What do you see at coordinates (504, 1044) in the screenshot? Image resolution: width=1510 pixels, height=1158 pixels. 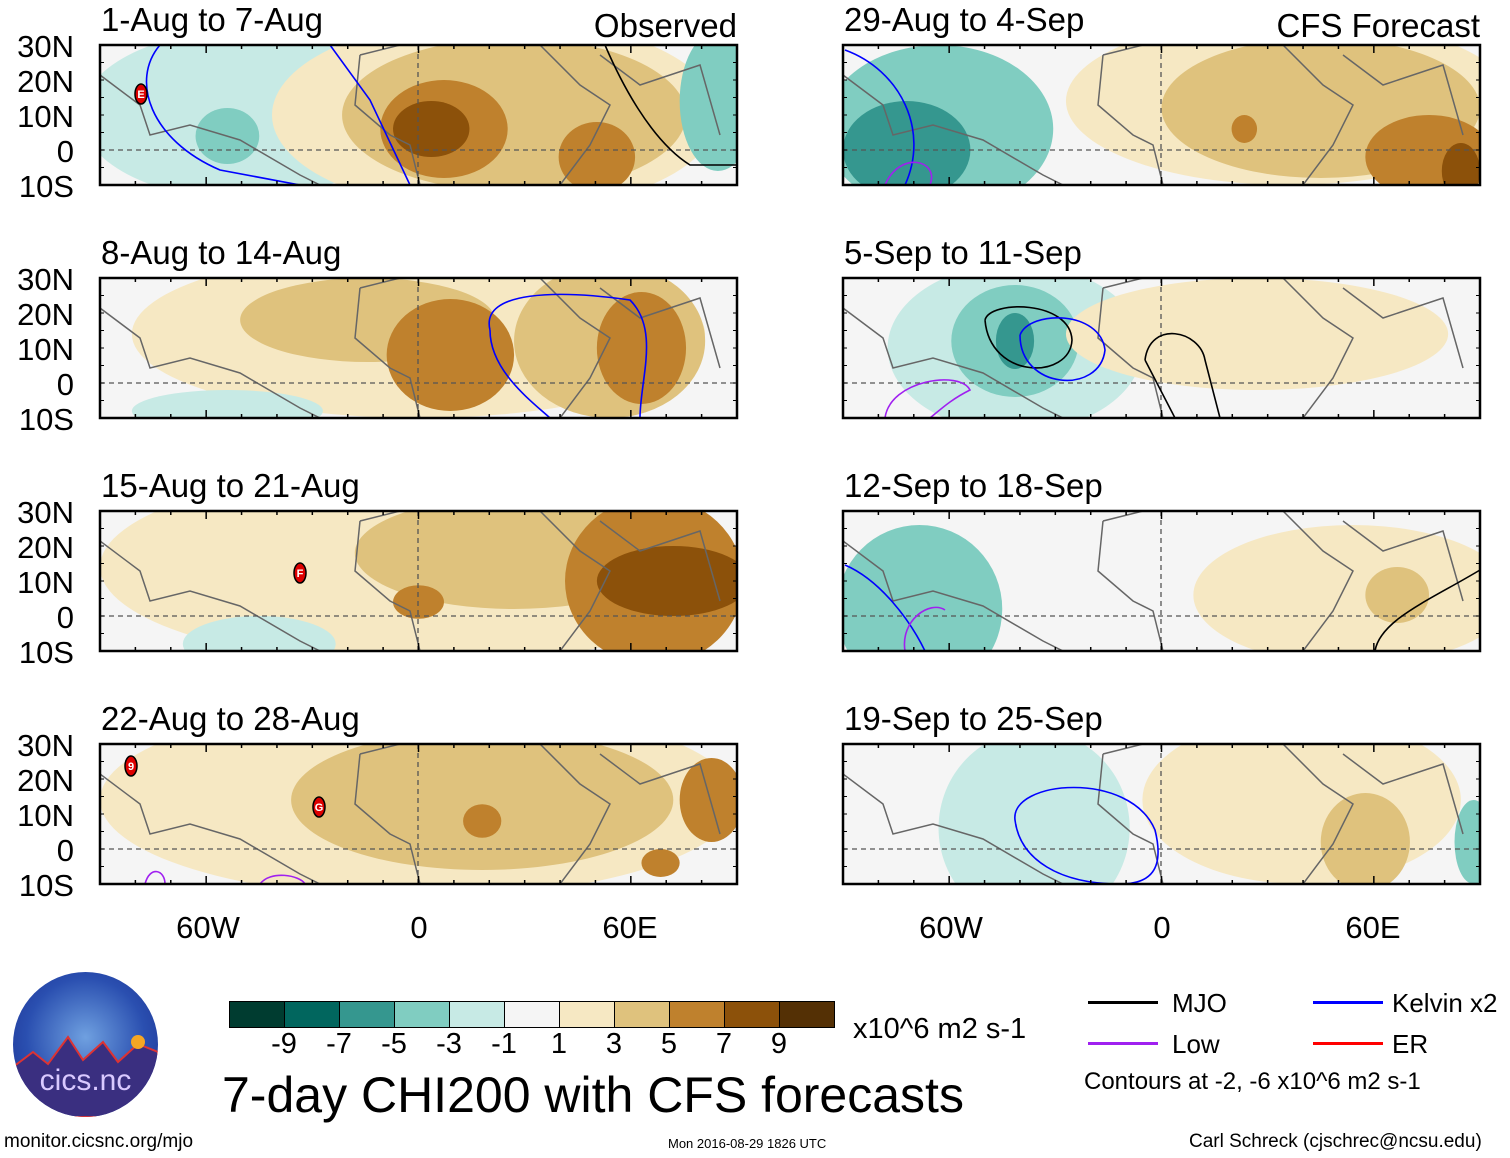 I see `colorbar-tick-label: -1` at bounding box center [504, 1044].